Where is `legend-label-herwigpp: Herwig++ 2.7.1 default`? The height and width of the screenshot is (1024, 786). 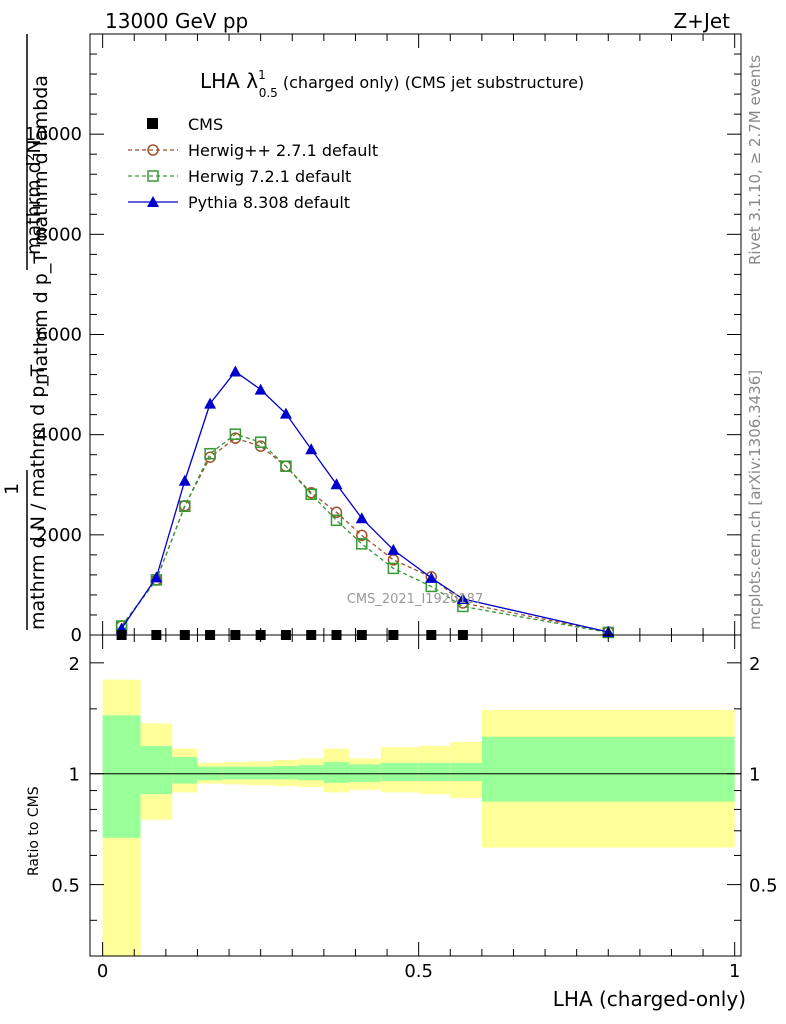
legend-label-herwigpp: Herwig++ 2.7.1 default is located at coordinates (283, 150).